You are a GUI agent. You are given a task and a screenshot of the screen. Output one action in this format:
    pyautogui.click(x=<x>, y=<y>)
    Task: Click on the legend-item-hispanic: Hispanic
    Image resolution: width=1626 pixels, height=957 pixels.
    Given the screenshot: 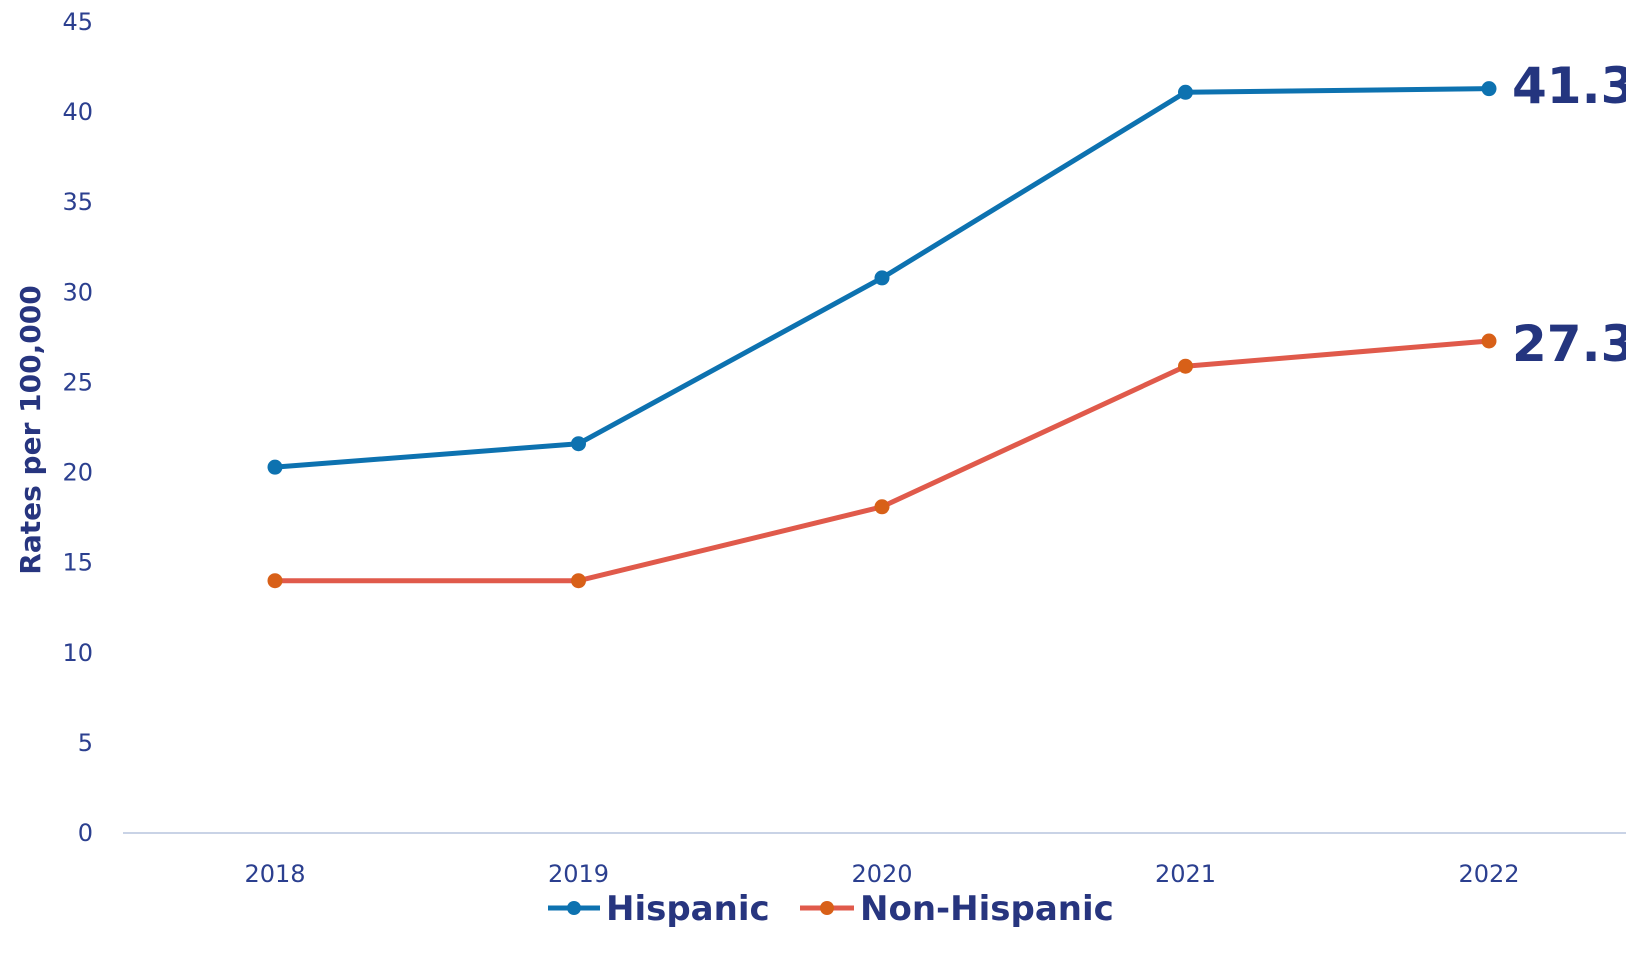 What is the action you would take?
    pyautogui.click(x=659, y=909)
    